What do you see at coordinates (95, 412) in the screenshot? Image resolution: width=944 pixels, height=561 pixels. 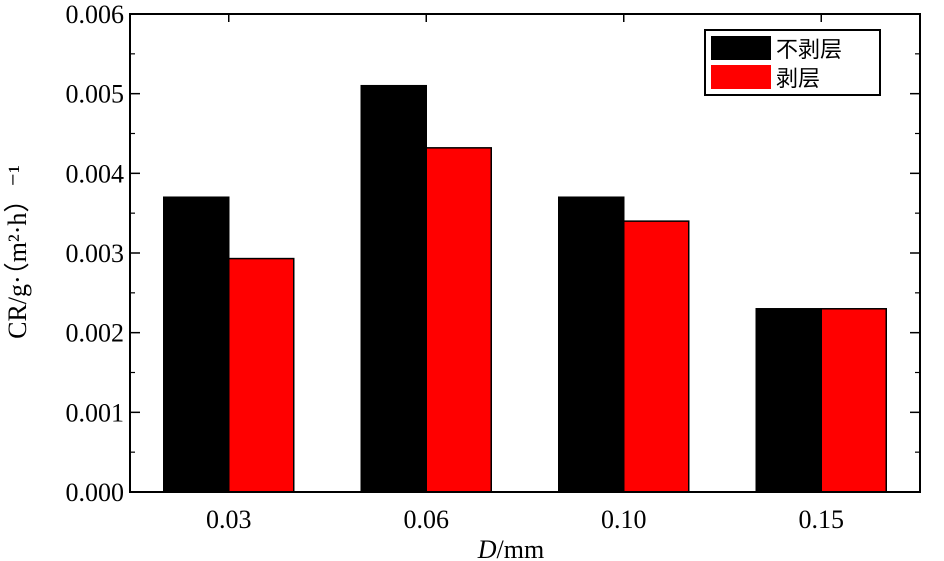 I see `y-tick-label: 0.001` at bounding box center [95, 412].